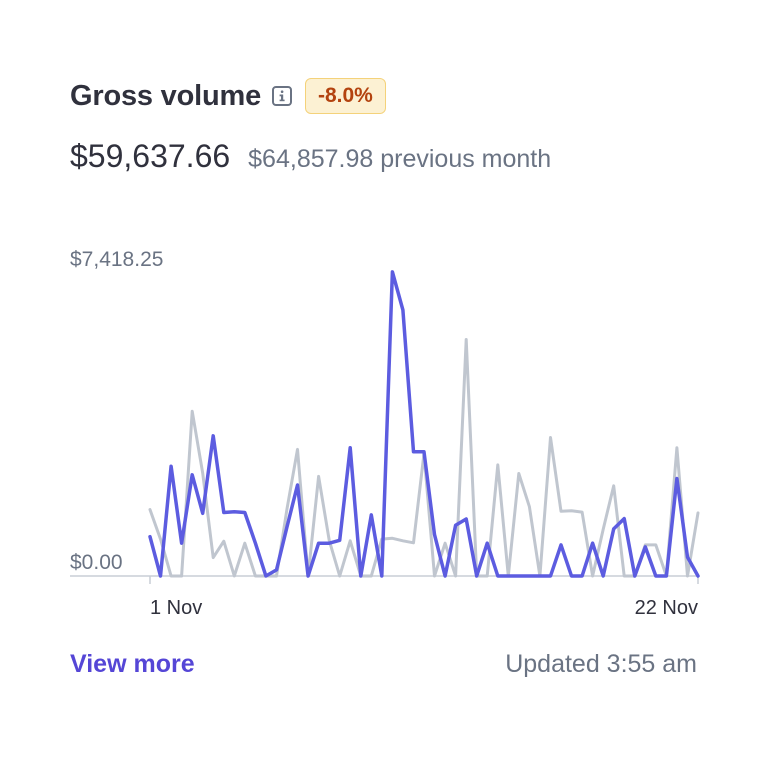 The width and height of the screenshot is (776, 760). Describe the element at coordinates (176, 608) in the screenshot. I see `x-tick-label-start: 1 Nov` at that location.